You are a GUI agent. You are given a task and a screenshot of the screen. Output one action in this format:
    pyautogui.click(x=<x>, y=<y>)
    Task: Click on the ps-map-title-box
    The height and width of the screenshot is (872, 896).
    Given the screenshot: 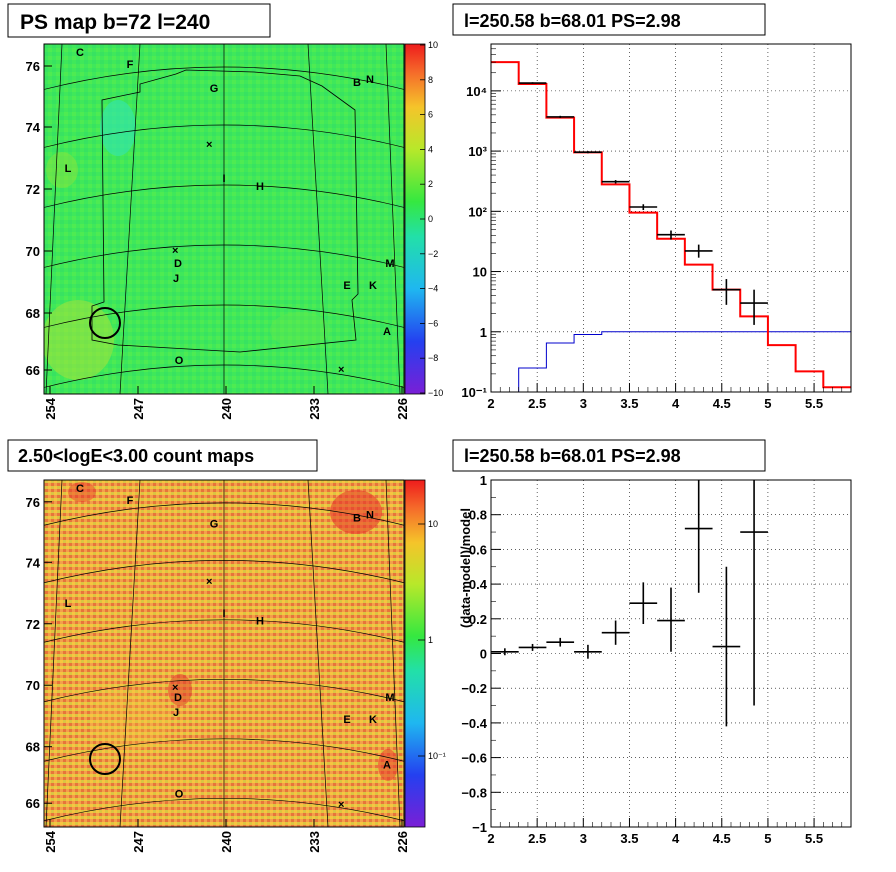 What is the action you would take?
    pyautogui.click(x=139, y=20)
    